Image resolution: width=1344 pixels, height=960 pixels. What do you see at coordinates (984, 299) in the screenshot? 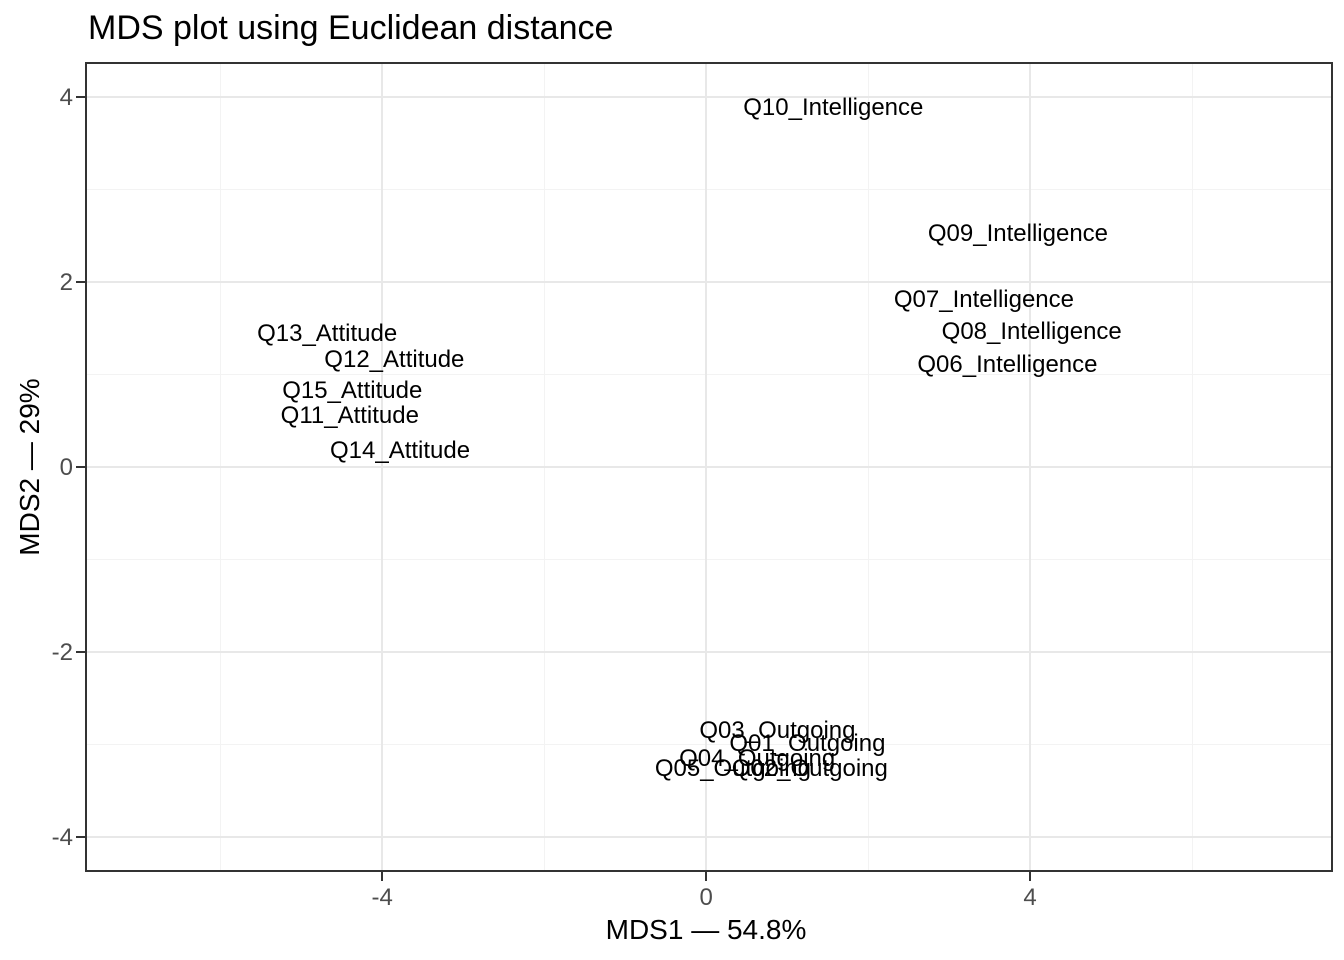
I see `point-label: Q07_Intelligence` at bounding box center [984, 299].